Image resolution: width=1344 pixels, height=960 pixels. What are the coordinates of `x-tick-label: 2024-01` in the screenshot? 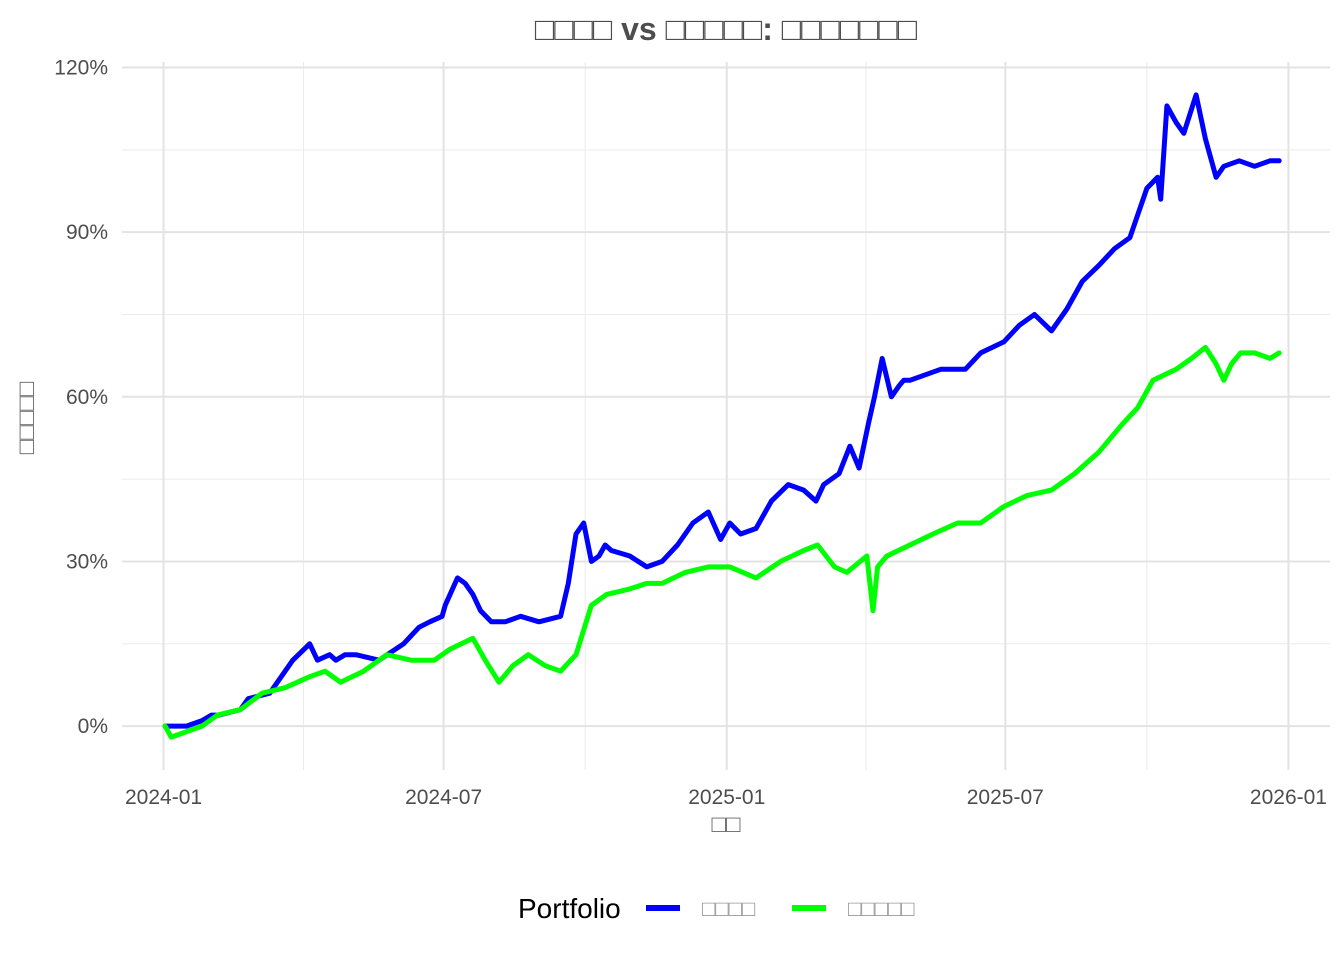 It's located at (163, 797).